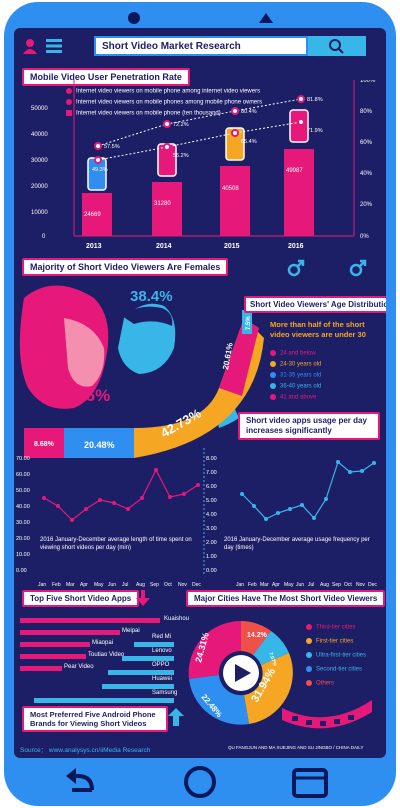 This screenshot has height=808, width=400. Describe the element at coordinates (327, 714) in the screenshot. I see `film-strip-icon` at that location.